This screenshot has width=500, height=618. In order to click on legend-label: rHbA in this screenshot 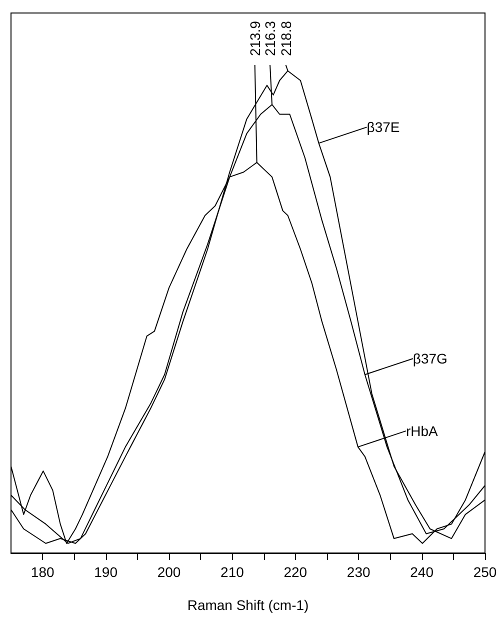, I will do `click(422, 430)`.